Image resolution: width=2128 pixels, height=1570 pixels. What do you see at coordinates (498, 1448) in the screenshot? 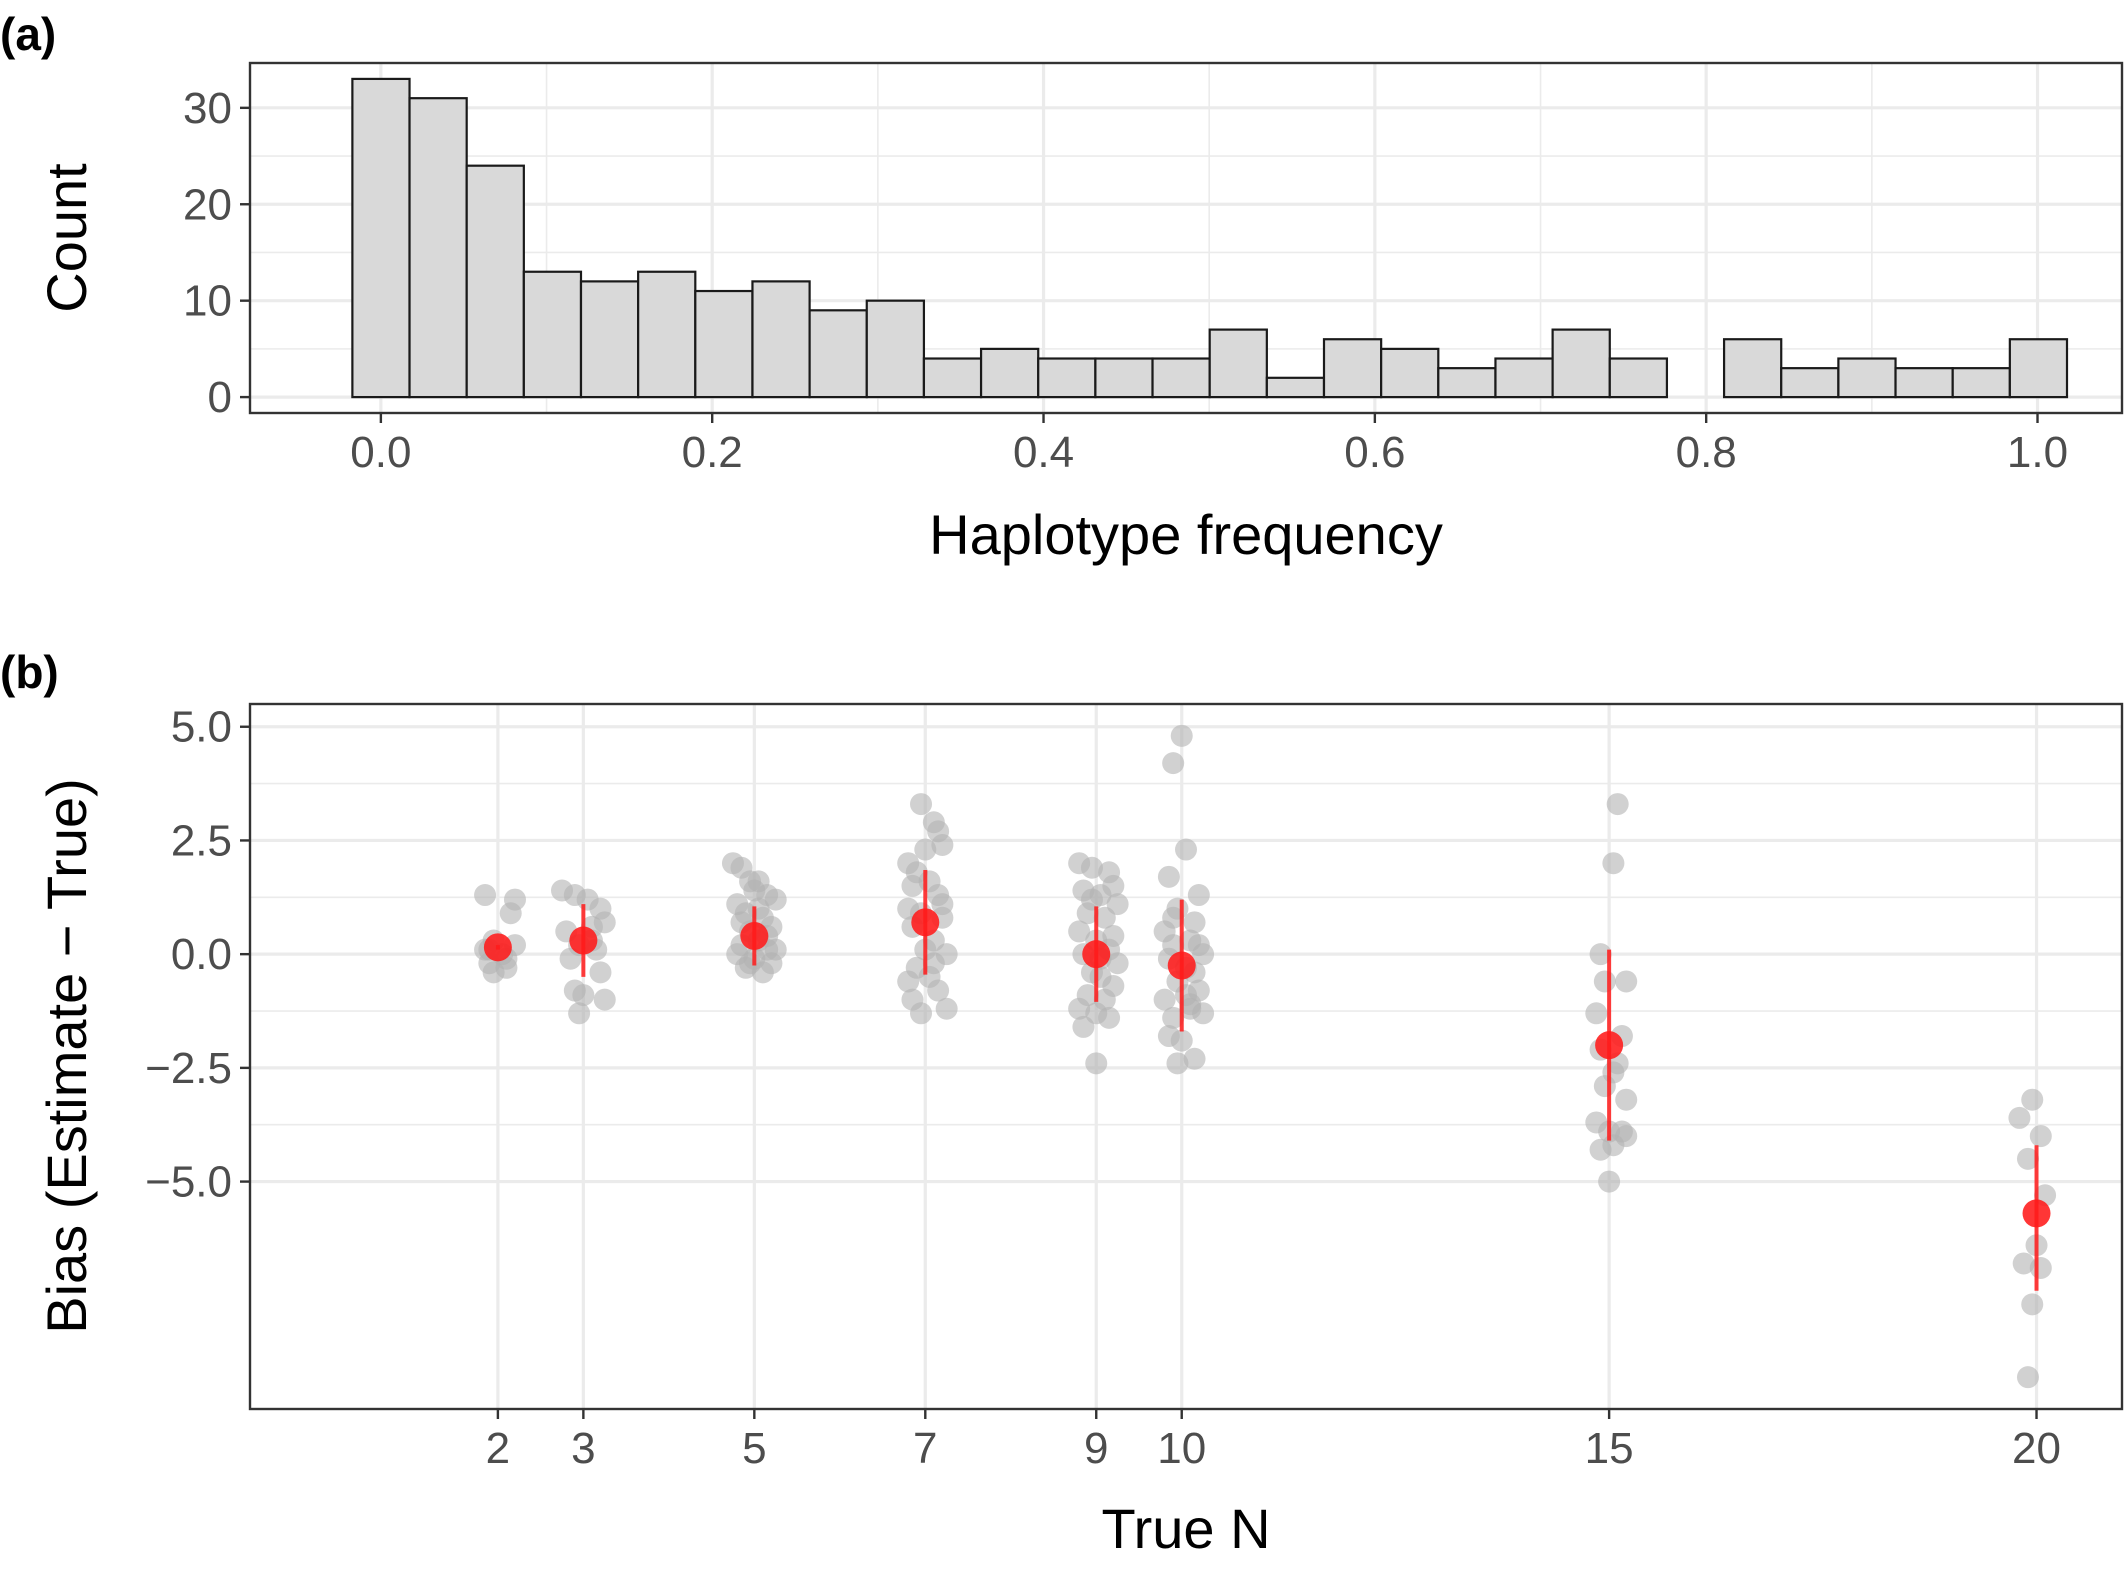
I see `x-tick-label: 2` at bounding box center [498, 1448].